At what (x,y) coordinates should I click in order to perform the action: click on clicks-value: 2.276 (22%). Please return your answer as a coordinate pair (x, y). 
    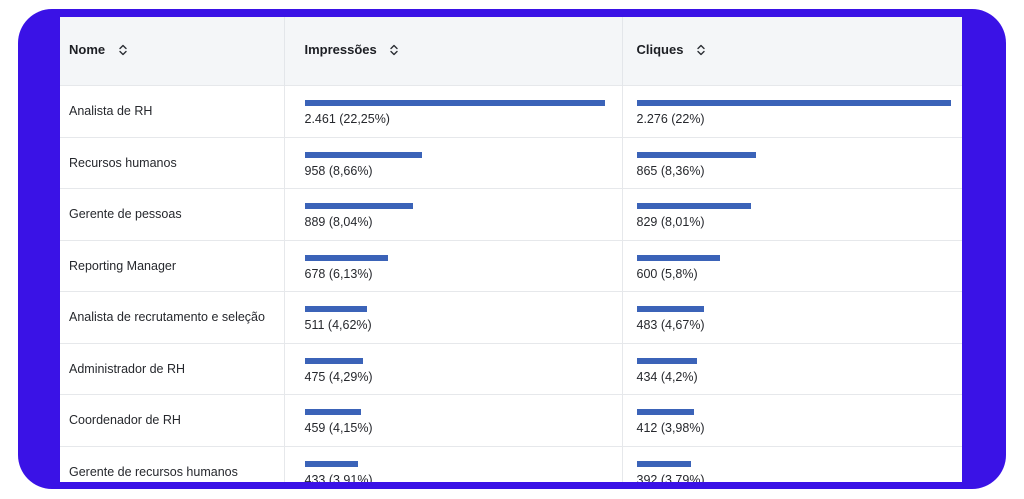
    Looking at the image, I should click on (670, 119).